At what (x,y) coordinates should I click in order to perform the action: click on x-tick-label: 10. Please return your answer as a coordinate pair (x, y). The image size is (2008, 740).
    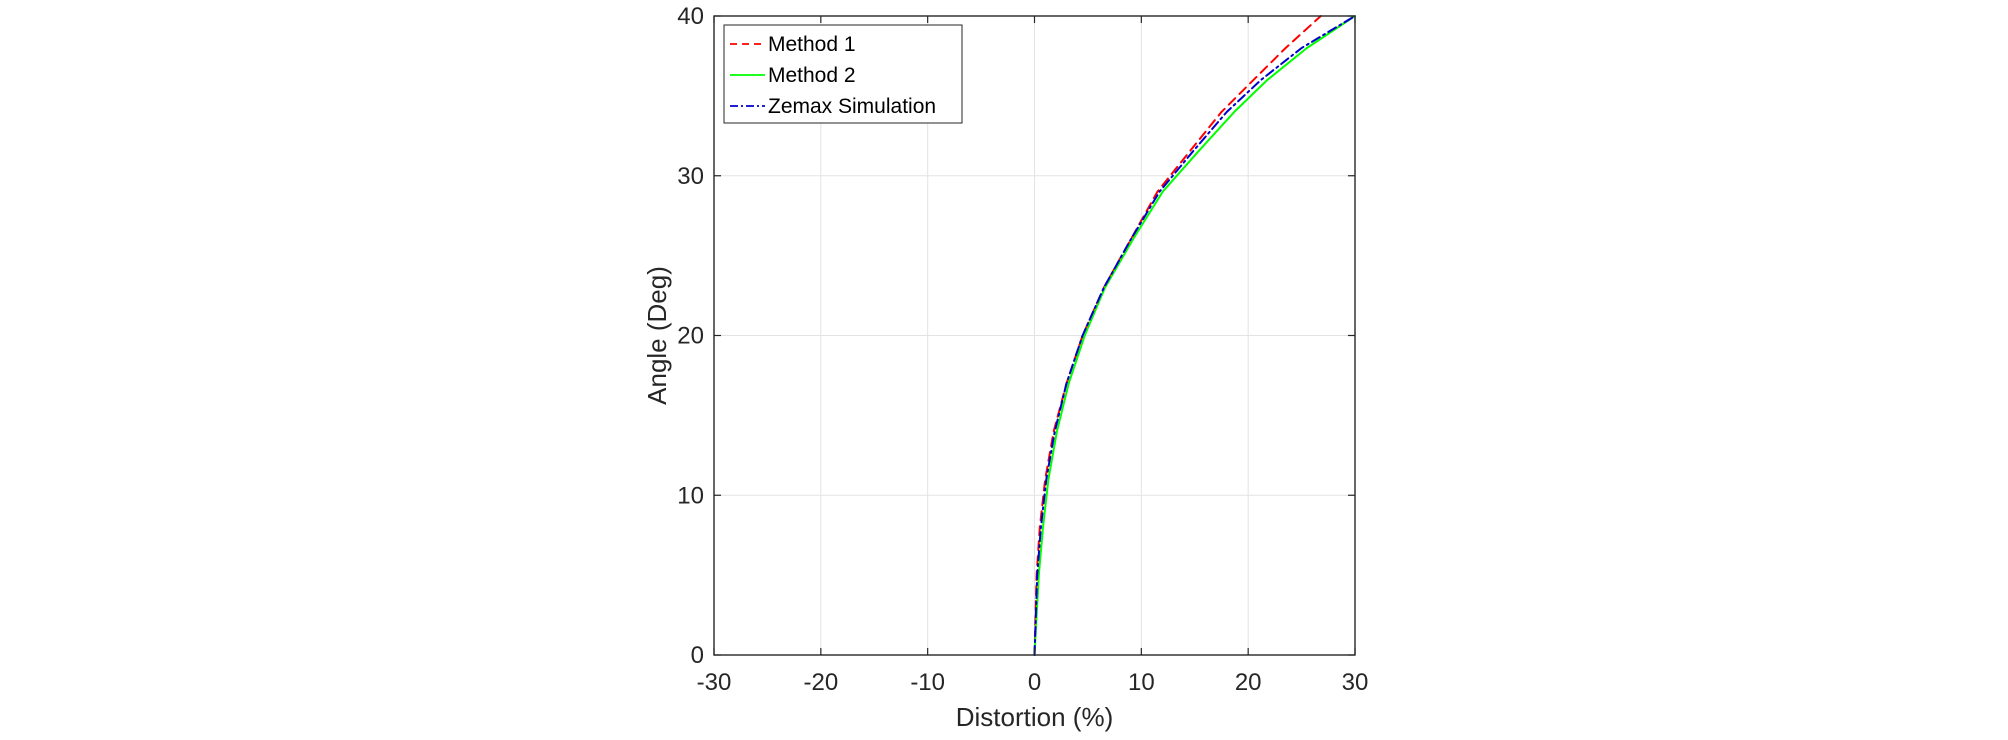
    Looking at the image, I should click on (1141, 682).